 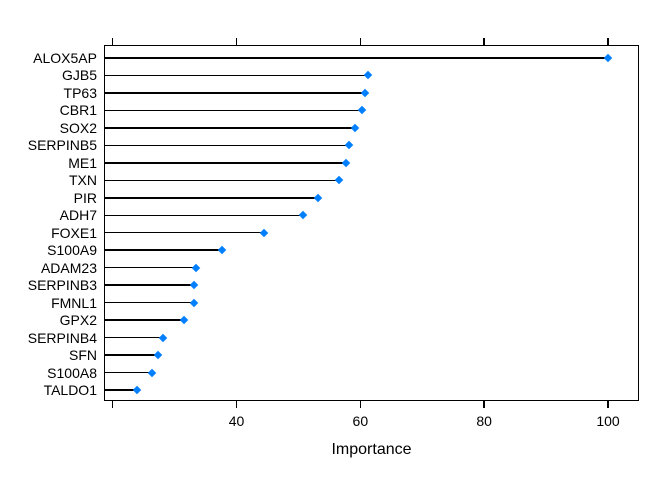 I want to click on gene-label: SERPINB3, so click(x=62, y=285).